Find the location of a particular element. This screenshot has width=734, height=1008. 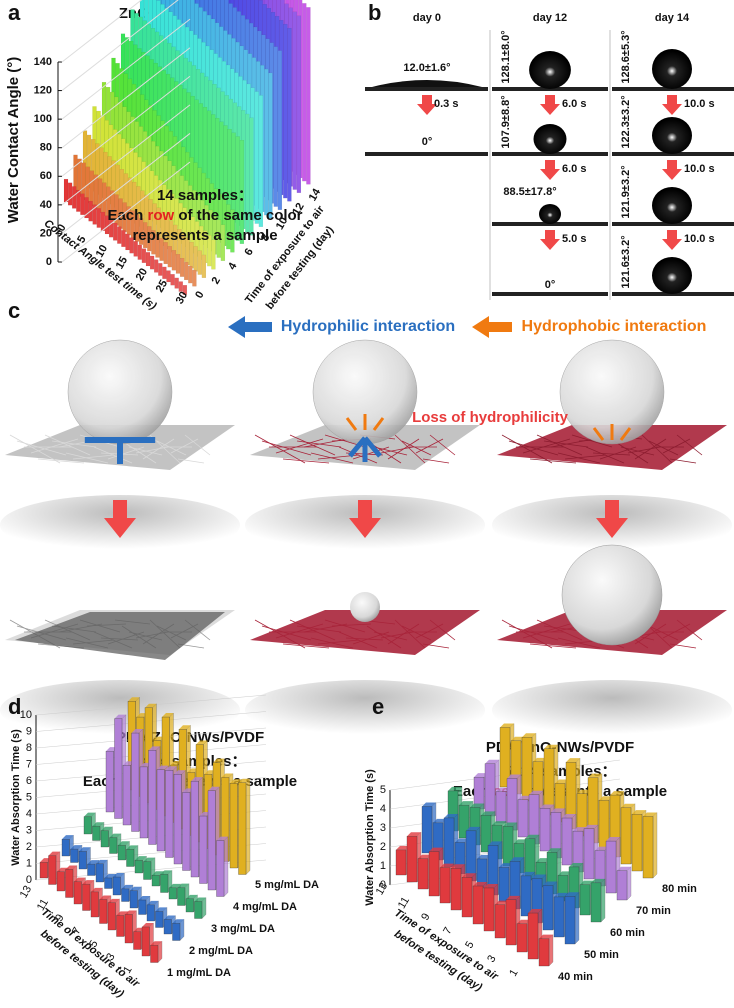

y-tick-label: 140 is located at coordinates (43, 62).